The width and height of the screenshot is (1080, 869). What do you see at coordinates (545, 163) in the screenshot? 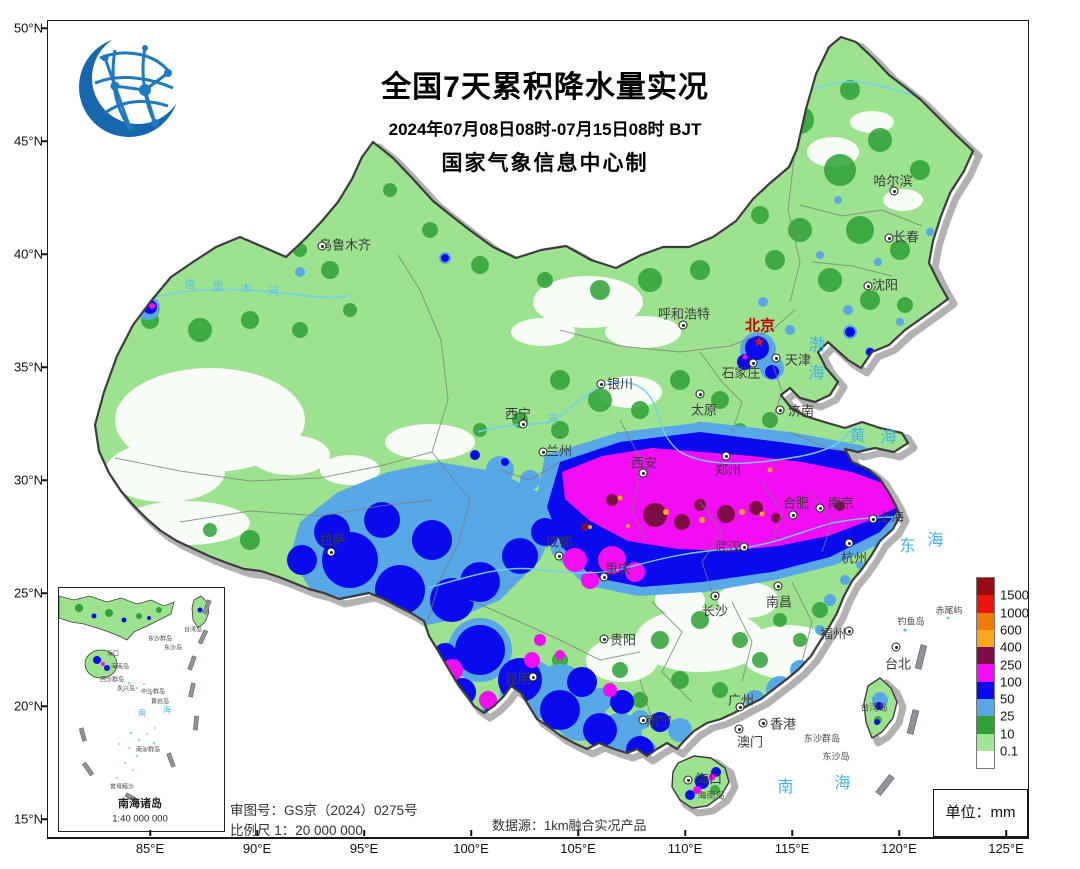
I see `producer-line: 国家气象信息中心制` at bounding box center [545, 163].